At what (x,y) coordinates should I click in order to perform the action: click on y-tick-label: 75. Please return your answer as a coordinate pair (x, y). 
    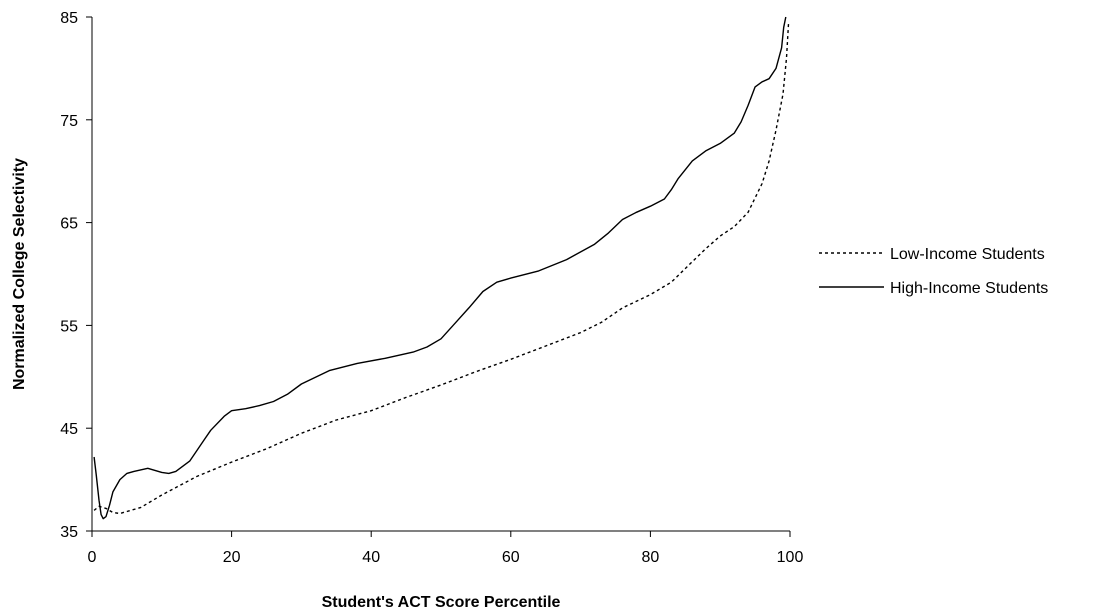
    Looking at the image, I should click on (69, 121).